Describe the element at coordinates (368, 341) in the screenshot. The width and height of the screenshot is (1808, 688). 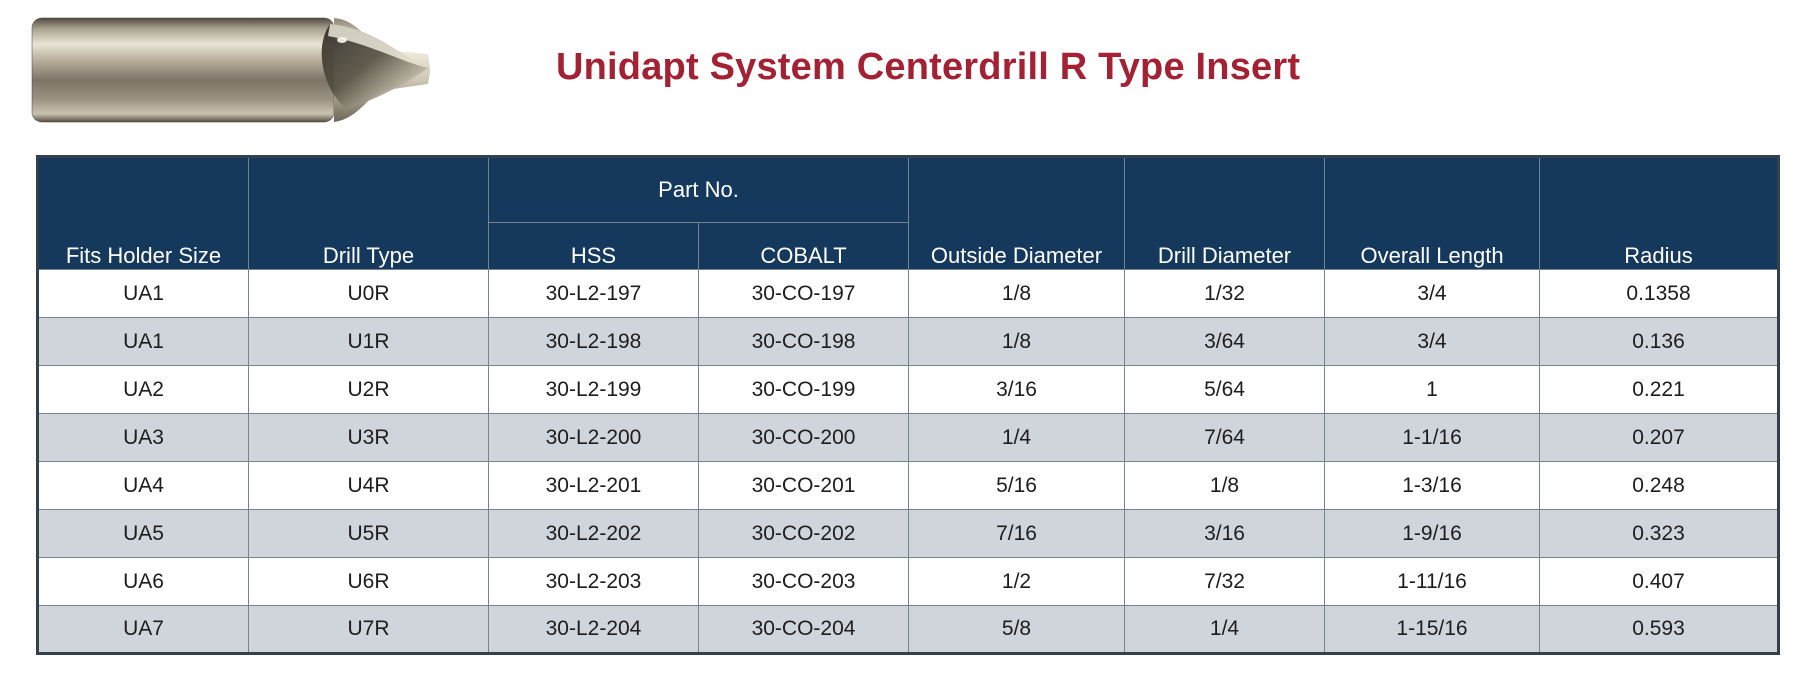
I see `drill-type-cell: U1R` at that location.